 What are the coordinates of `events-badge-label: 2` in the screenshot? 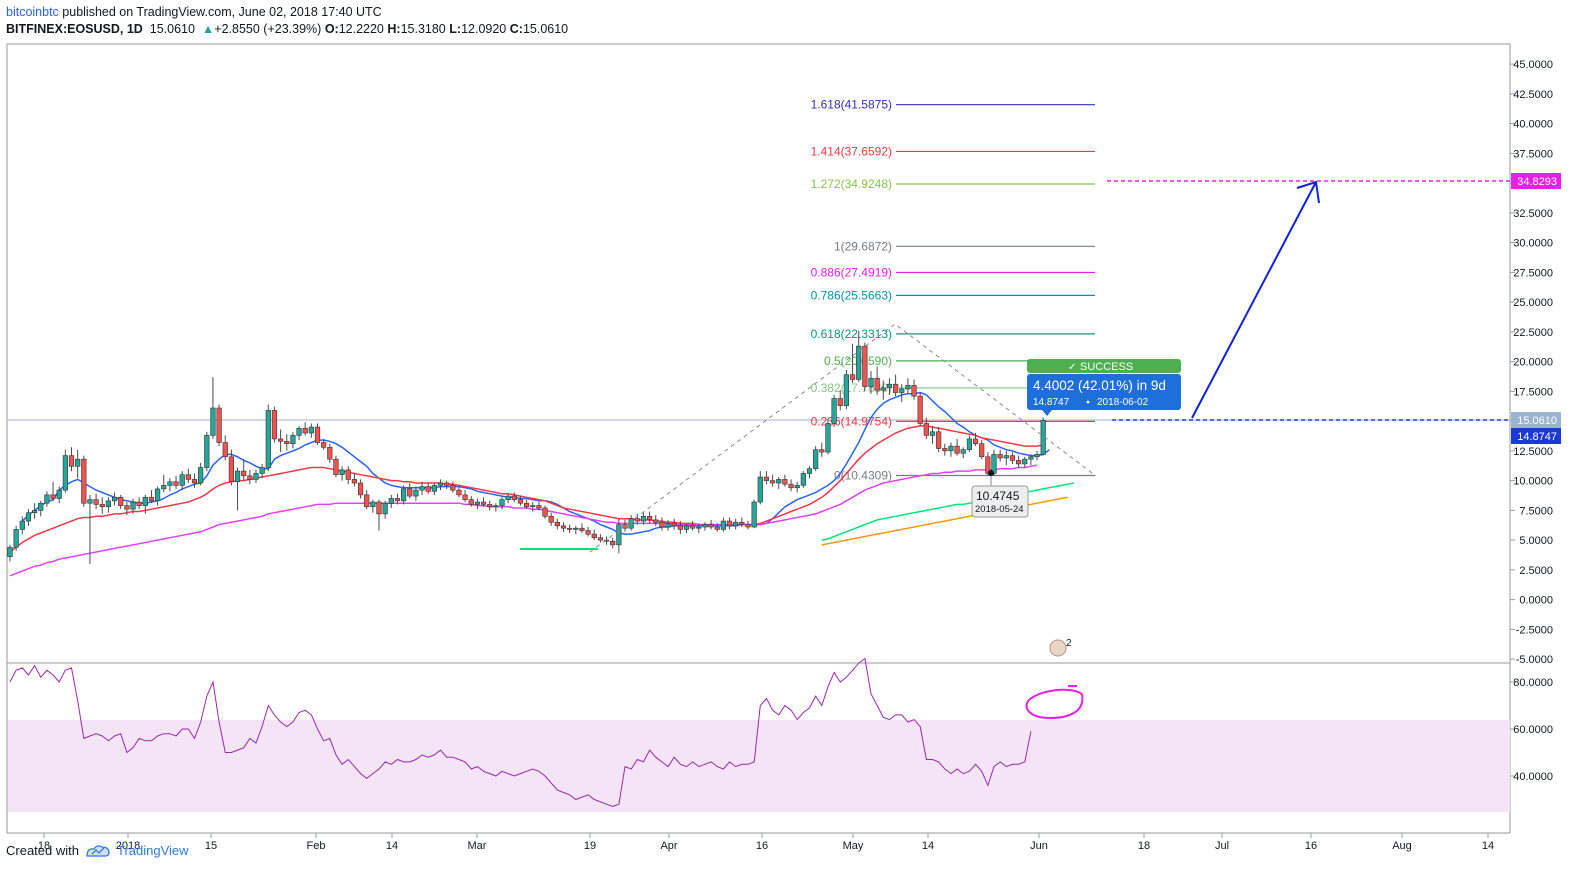 It's located at (1069, 643).